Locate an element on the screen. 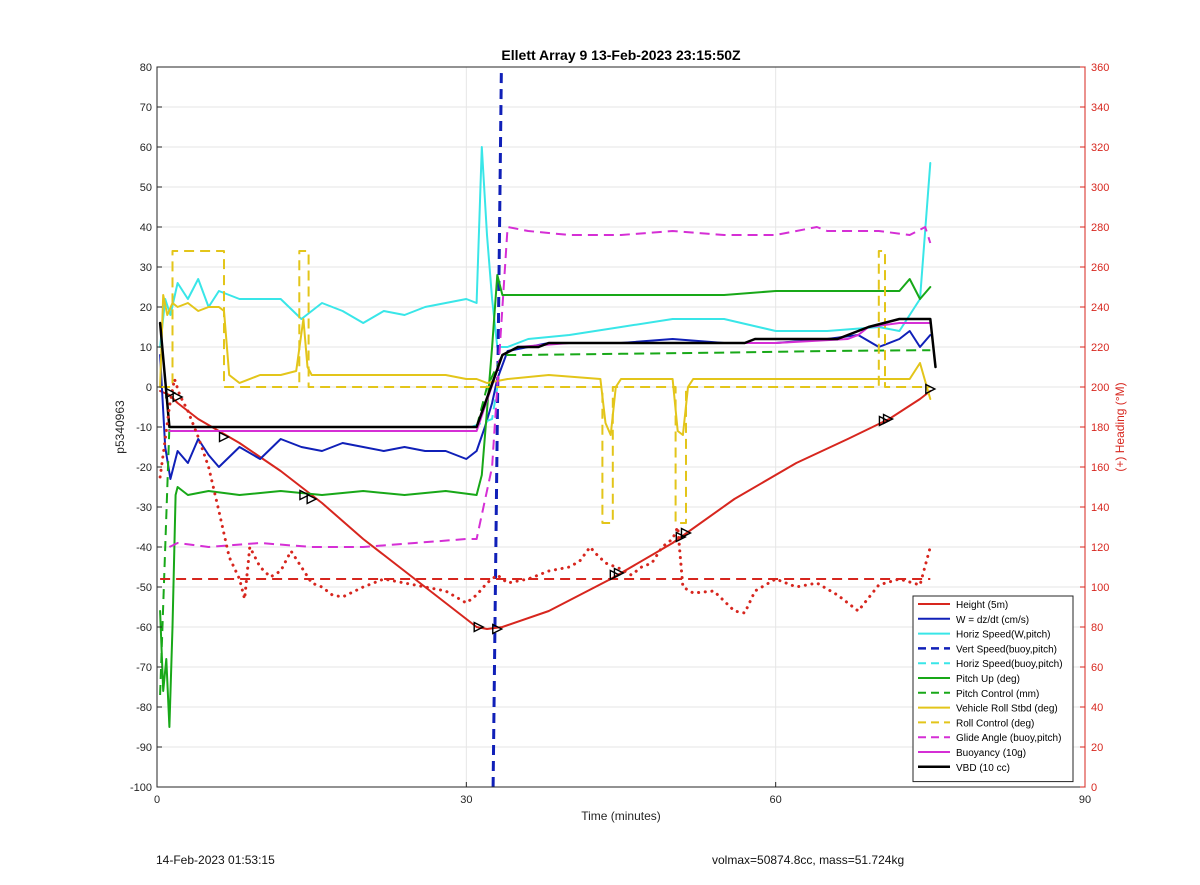 This screenshot has width=1200, height=885. legend-label: Horiz Speed(W,pitch) is located at coordinates (1003, 635).